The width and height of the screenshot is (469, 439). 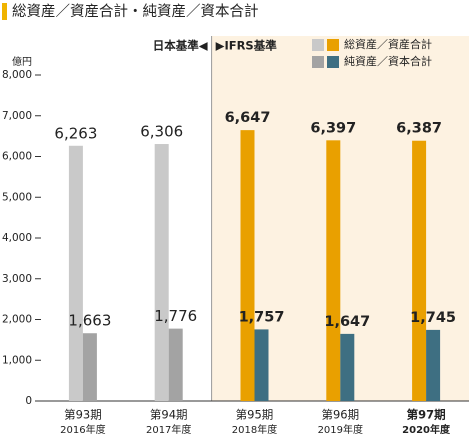 I want to click on title-marker, so click(x=4, y=11).